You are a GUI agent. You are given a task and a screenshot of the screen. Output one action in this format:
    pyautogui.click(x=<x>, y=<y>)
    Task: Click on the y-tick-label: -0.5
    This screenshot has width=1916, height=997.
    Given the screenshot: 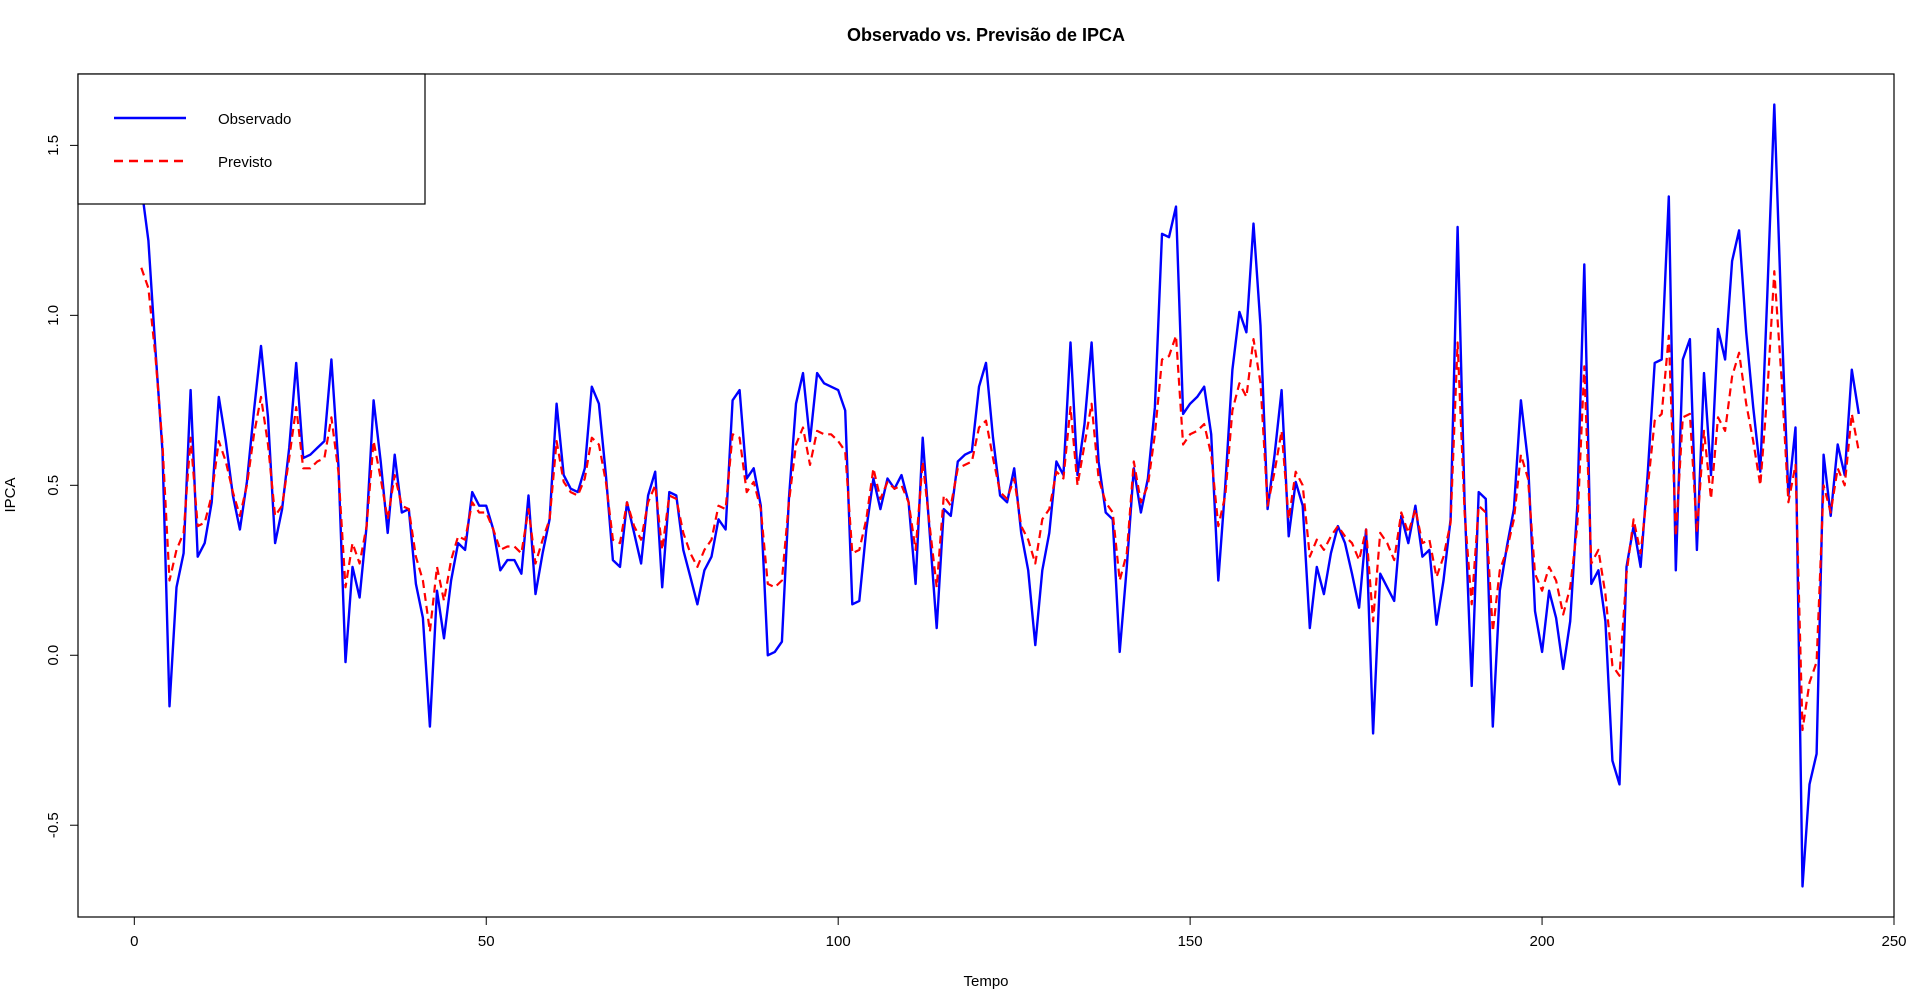 What is the action you would take?
    pyautogui.click(x=53, y=825)
    